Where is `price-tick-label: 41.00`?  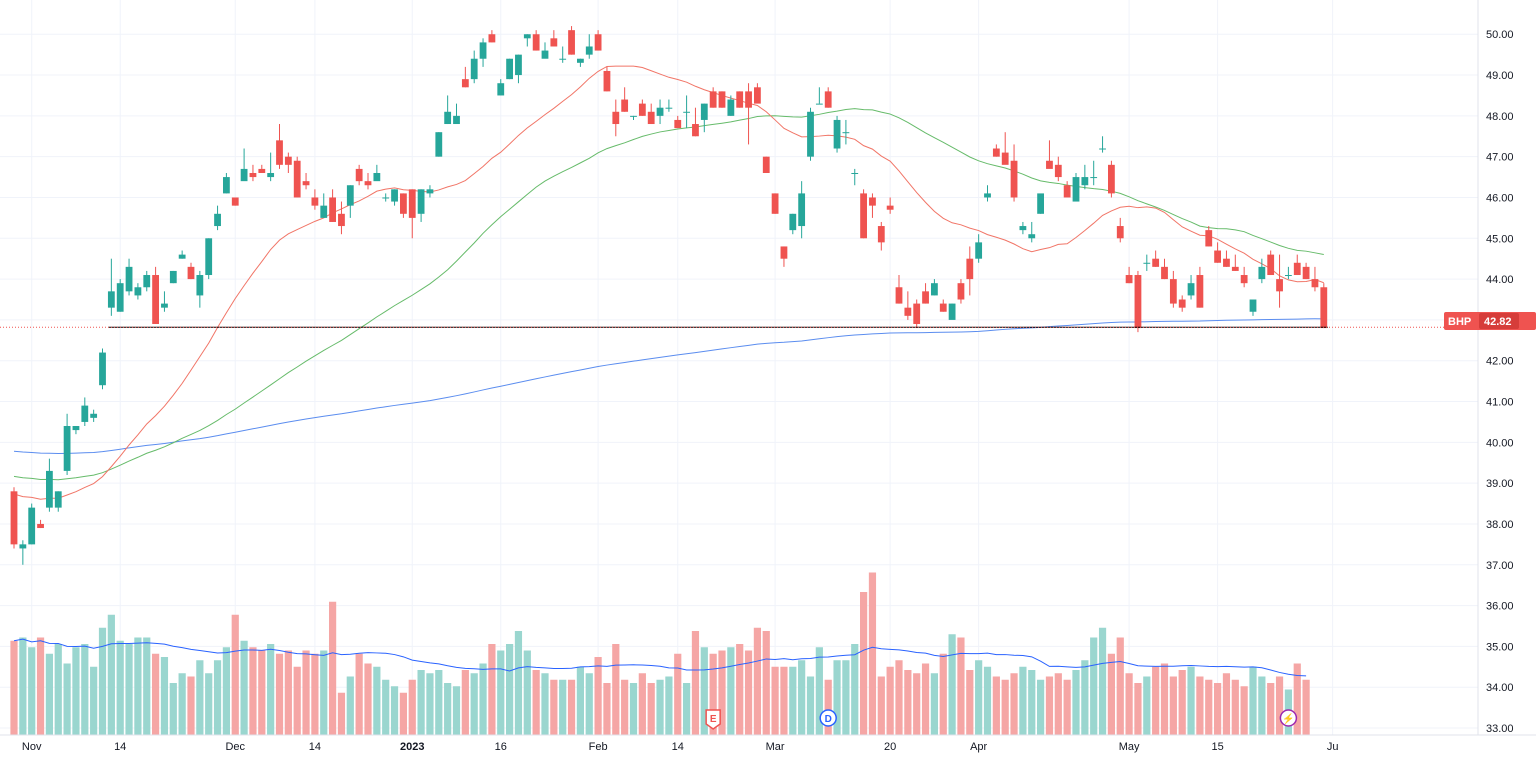 price-tick-label: 41.00 is located at coordinates (1500, 403).